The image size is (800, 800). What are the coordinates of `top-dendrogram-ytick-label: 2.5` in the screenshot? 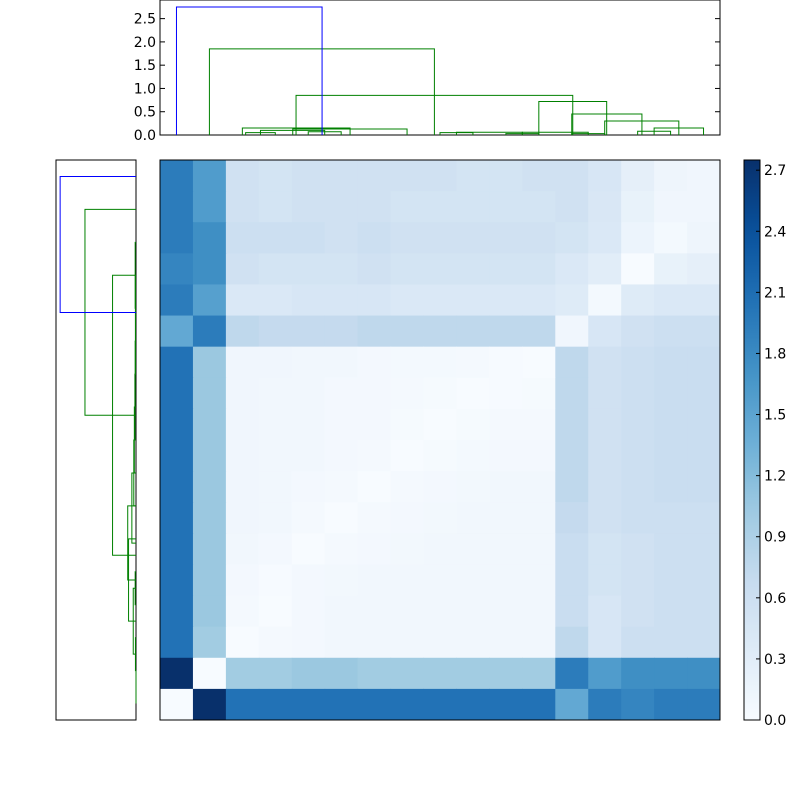 It's located at (145, 20).